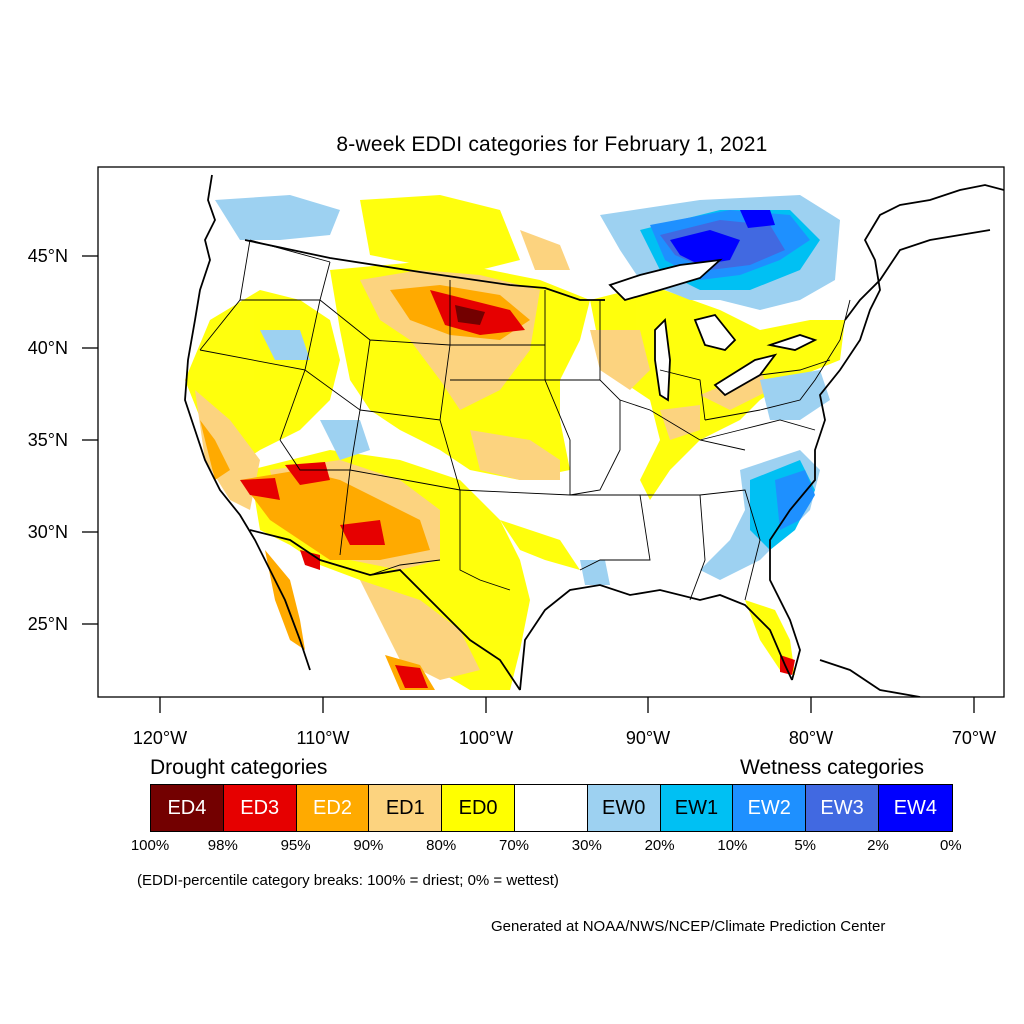 This screenshot has height=1024, width=1024. What do you see at coordinates (950, 845) in the screenshot?
I see `percentile-label: 0%` at bounding box center [950, 845].